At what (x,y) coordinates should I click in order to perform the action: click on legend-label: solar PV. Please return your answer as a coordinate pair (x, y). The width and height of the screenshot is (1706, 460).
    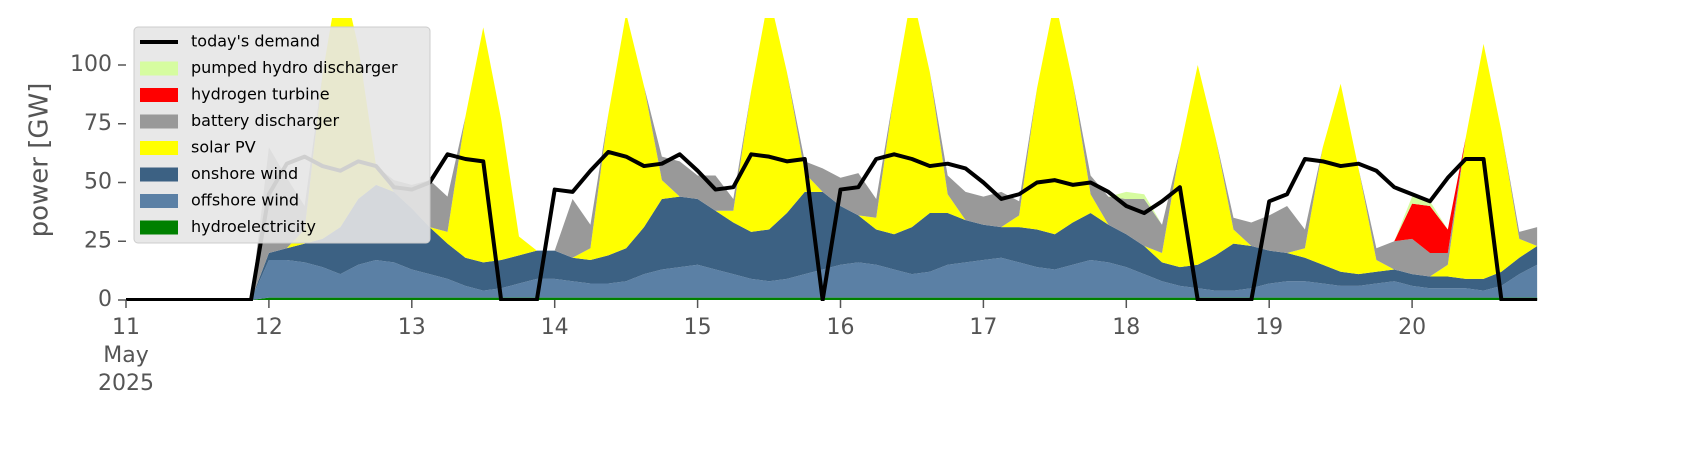
    Looking at the image, I should click on (223, 147).